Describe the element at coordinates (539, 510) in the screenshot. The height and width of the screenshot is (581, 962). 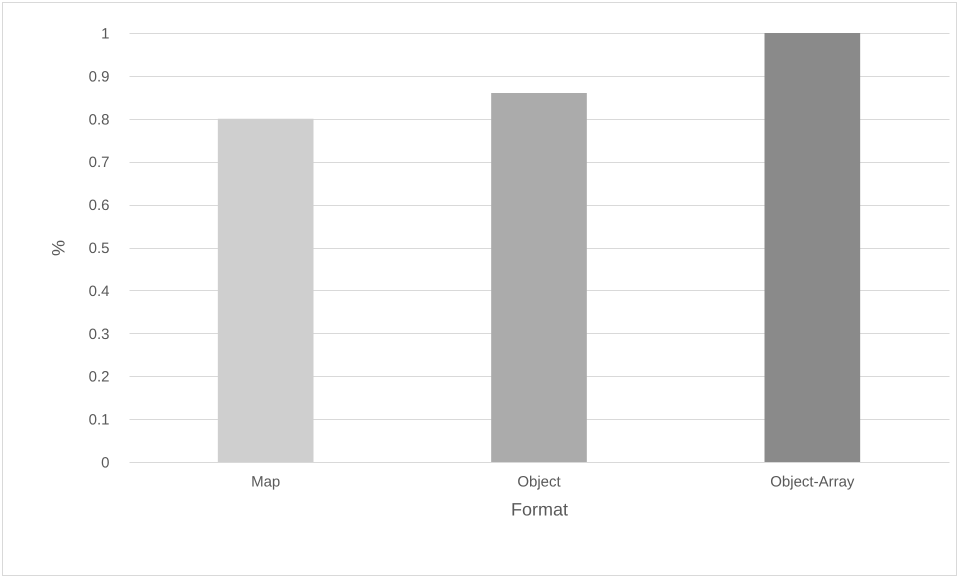
I see `x-axis-title: Format` at that location.